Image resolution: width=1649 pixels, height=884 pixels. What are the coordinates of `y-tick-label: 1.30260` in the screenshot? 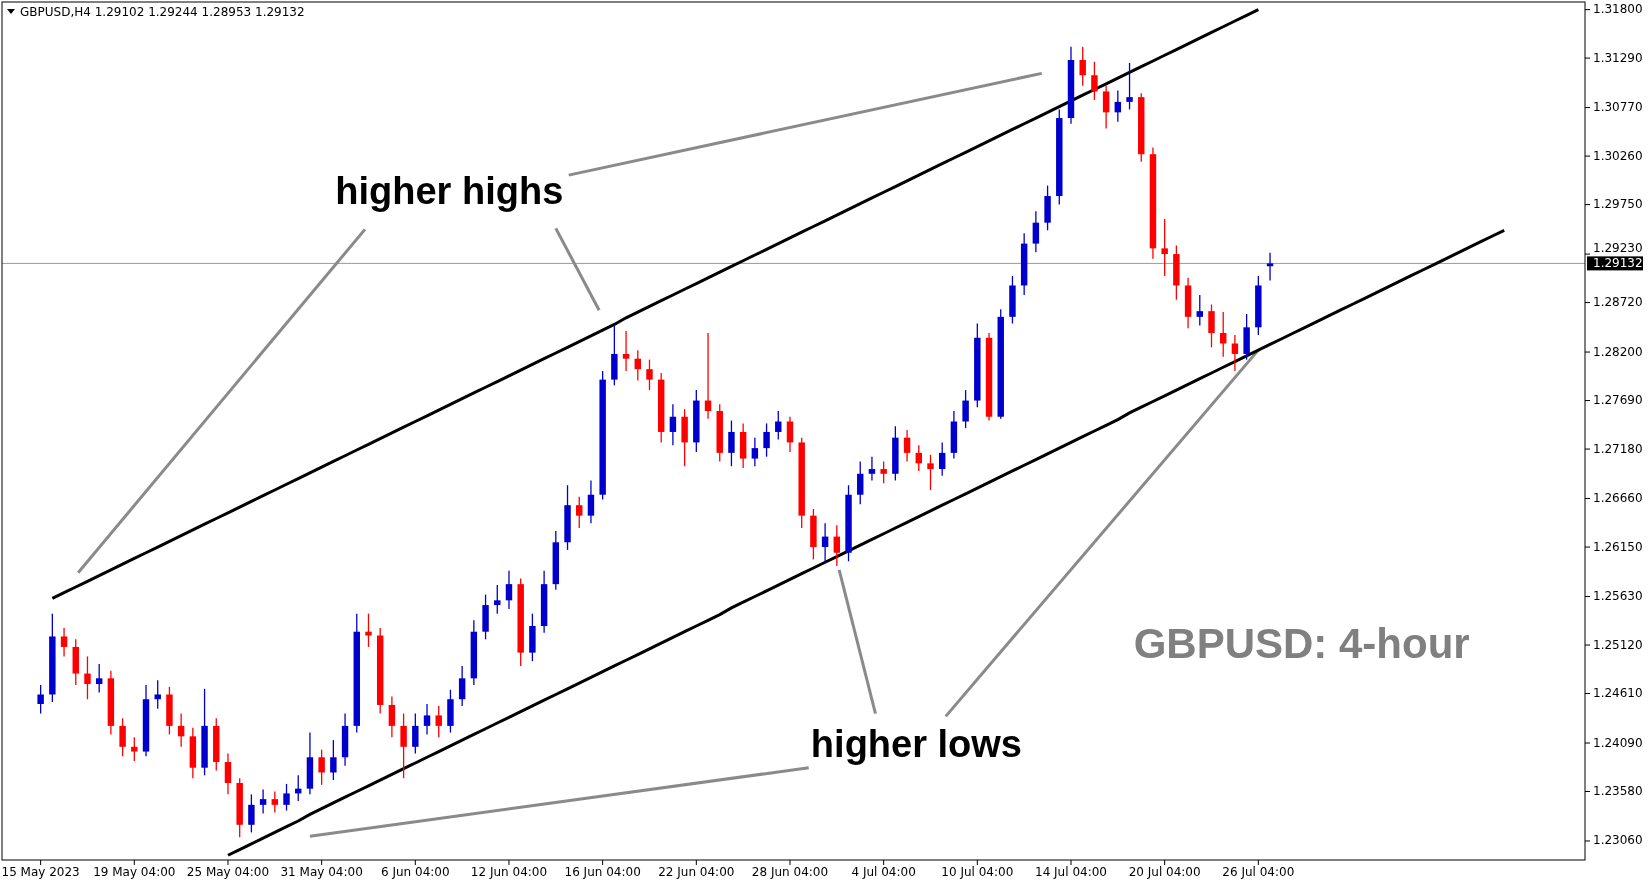 It's located at (1618, 155).